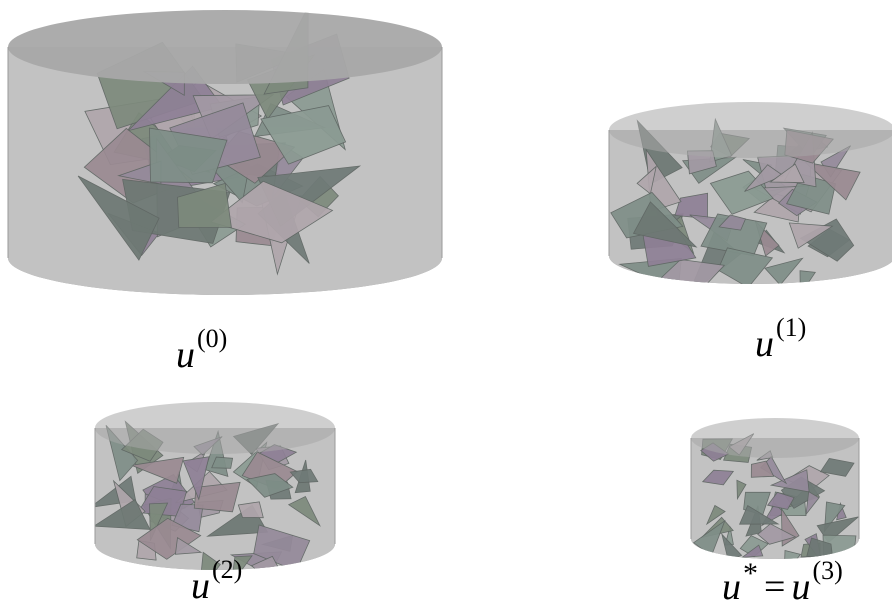  I want to click on cylinder-u1, so click(750, 193).